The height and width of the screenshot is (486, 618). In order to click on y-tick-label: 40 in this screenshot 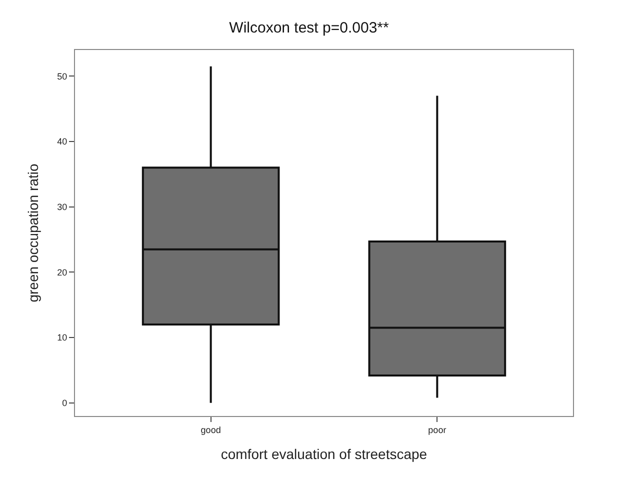, I will do `click(62, 141)`.